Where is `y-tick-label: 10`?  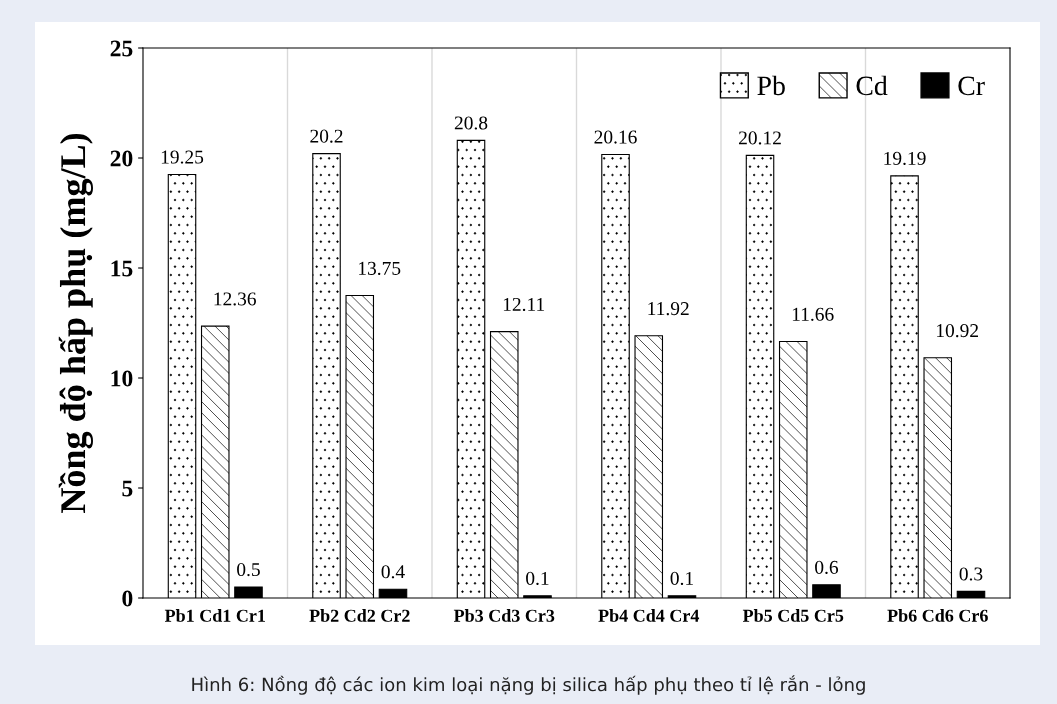 y-tick-label: 10 is located at coordinates (122, 378).